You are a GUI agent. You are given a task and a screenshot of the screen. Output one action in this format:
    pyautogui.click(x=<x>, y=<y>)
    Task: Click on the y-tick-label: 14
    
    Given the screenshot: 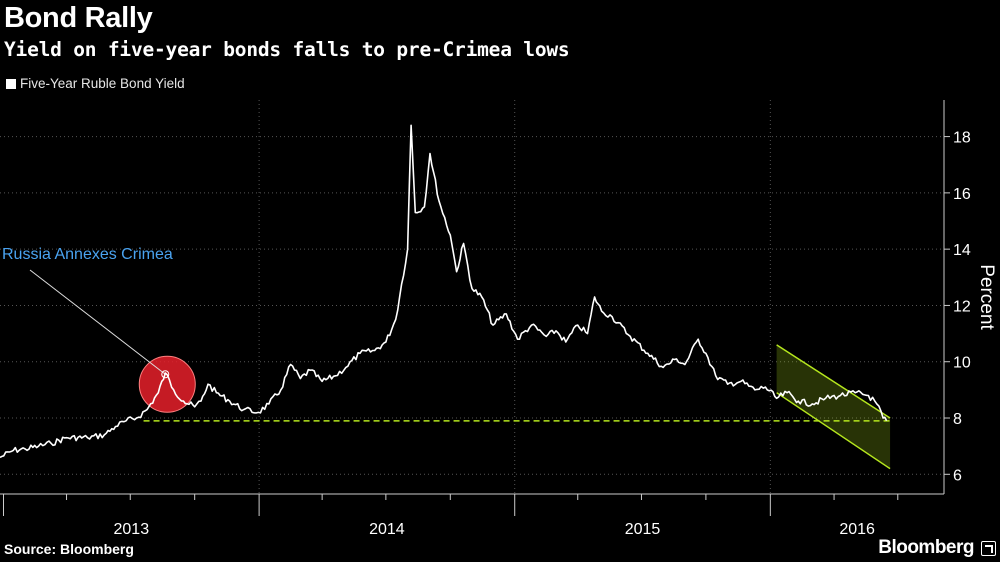 What is the action you would take?
    pyautogui.click(x=962, y=250)
    